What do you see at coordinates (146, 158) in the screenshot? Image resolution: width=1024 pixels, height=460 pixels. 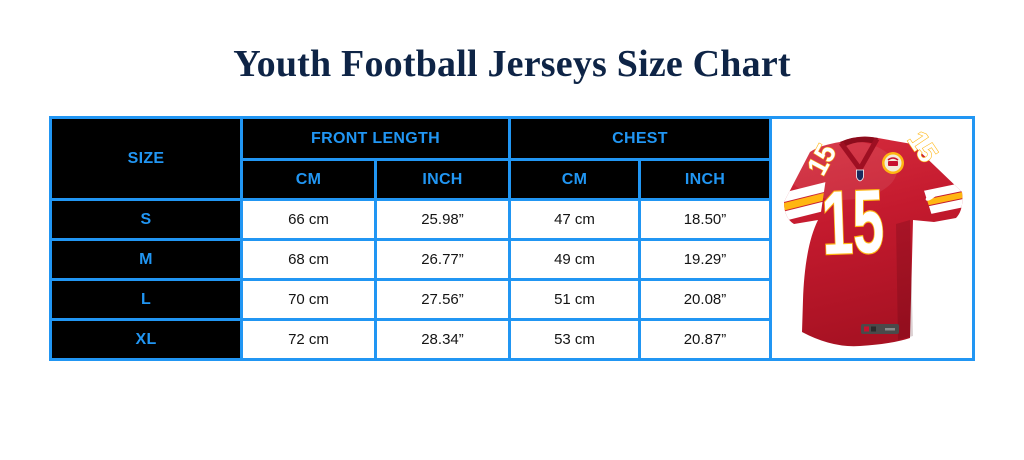 I see `column-header-size: SIZE` at bounding box center [146, 158].